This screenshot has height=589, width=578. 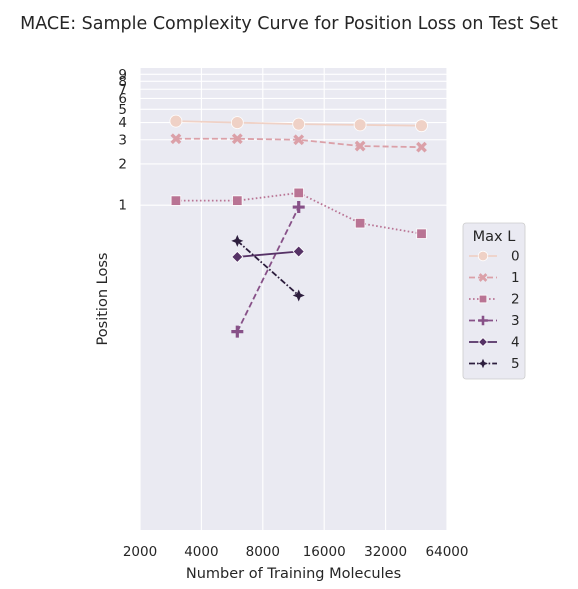 What do you see at coordinates (515, 321) in the screenshot?
I see `legend-label-3: 3` at bounding box center [515, 321].